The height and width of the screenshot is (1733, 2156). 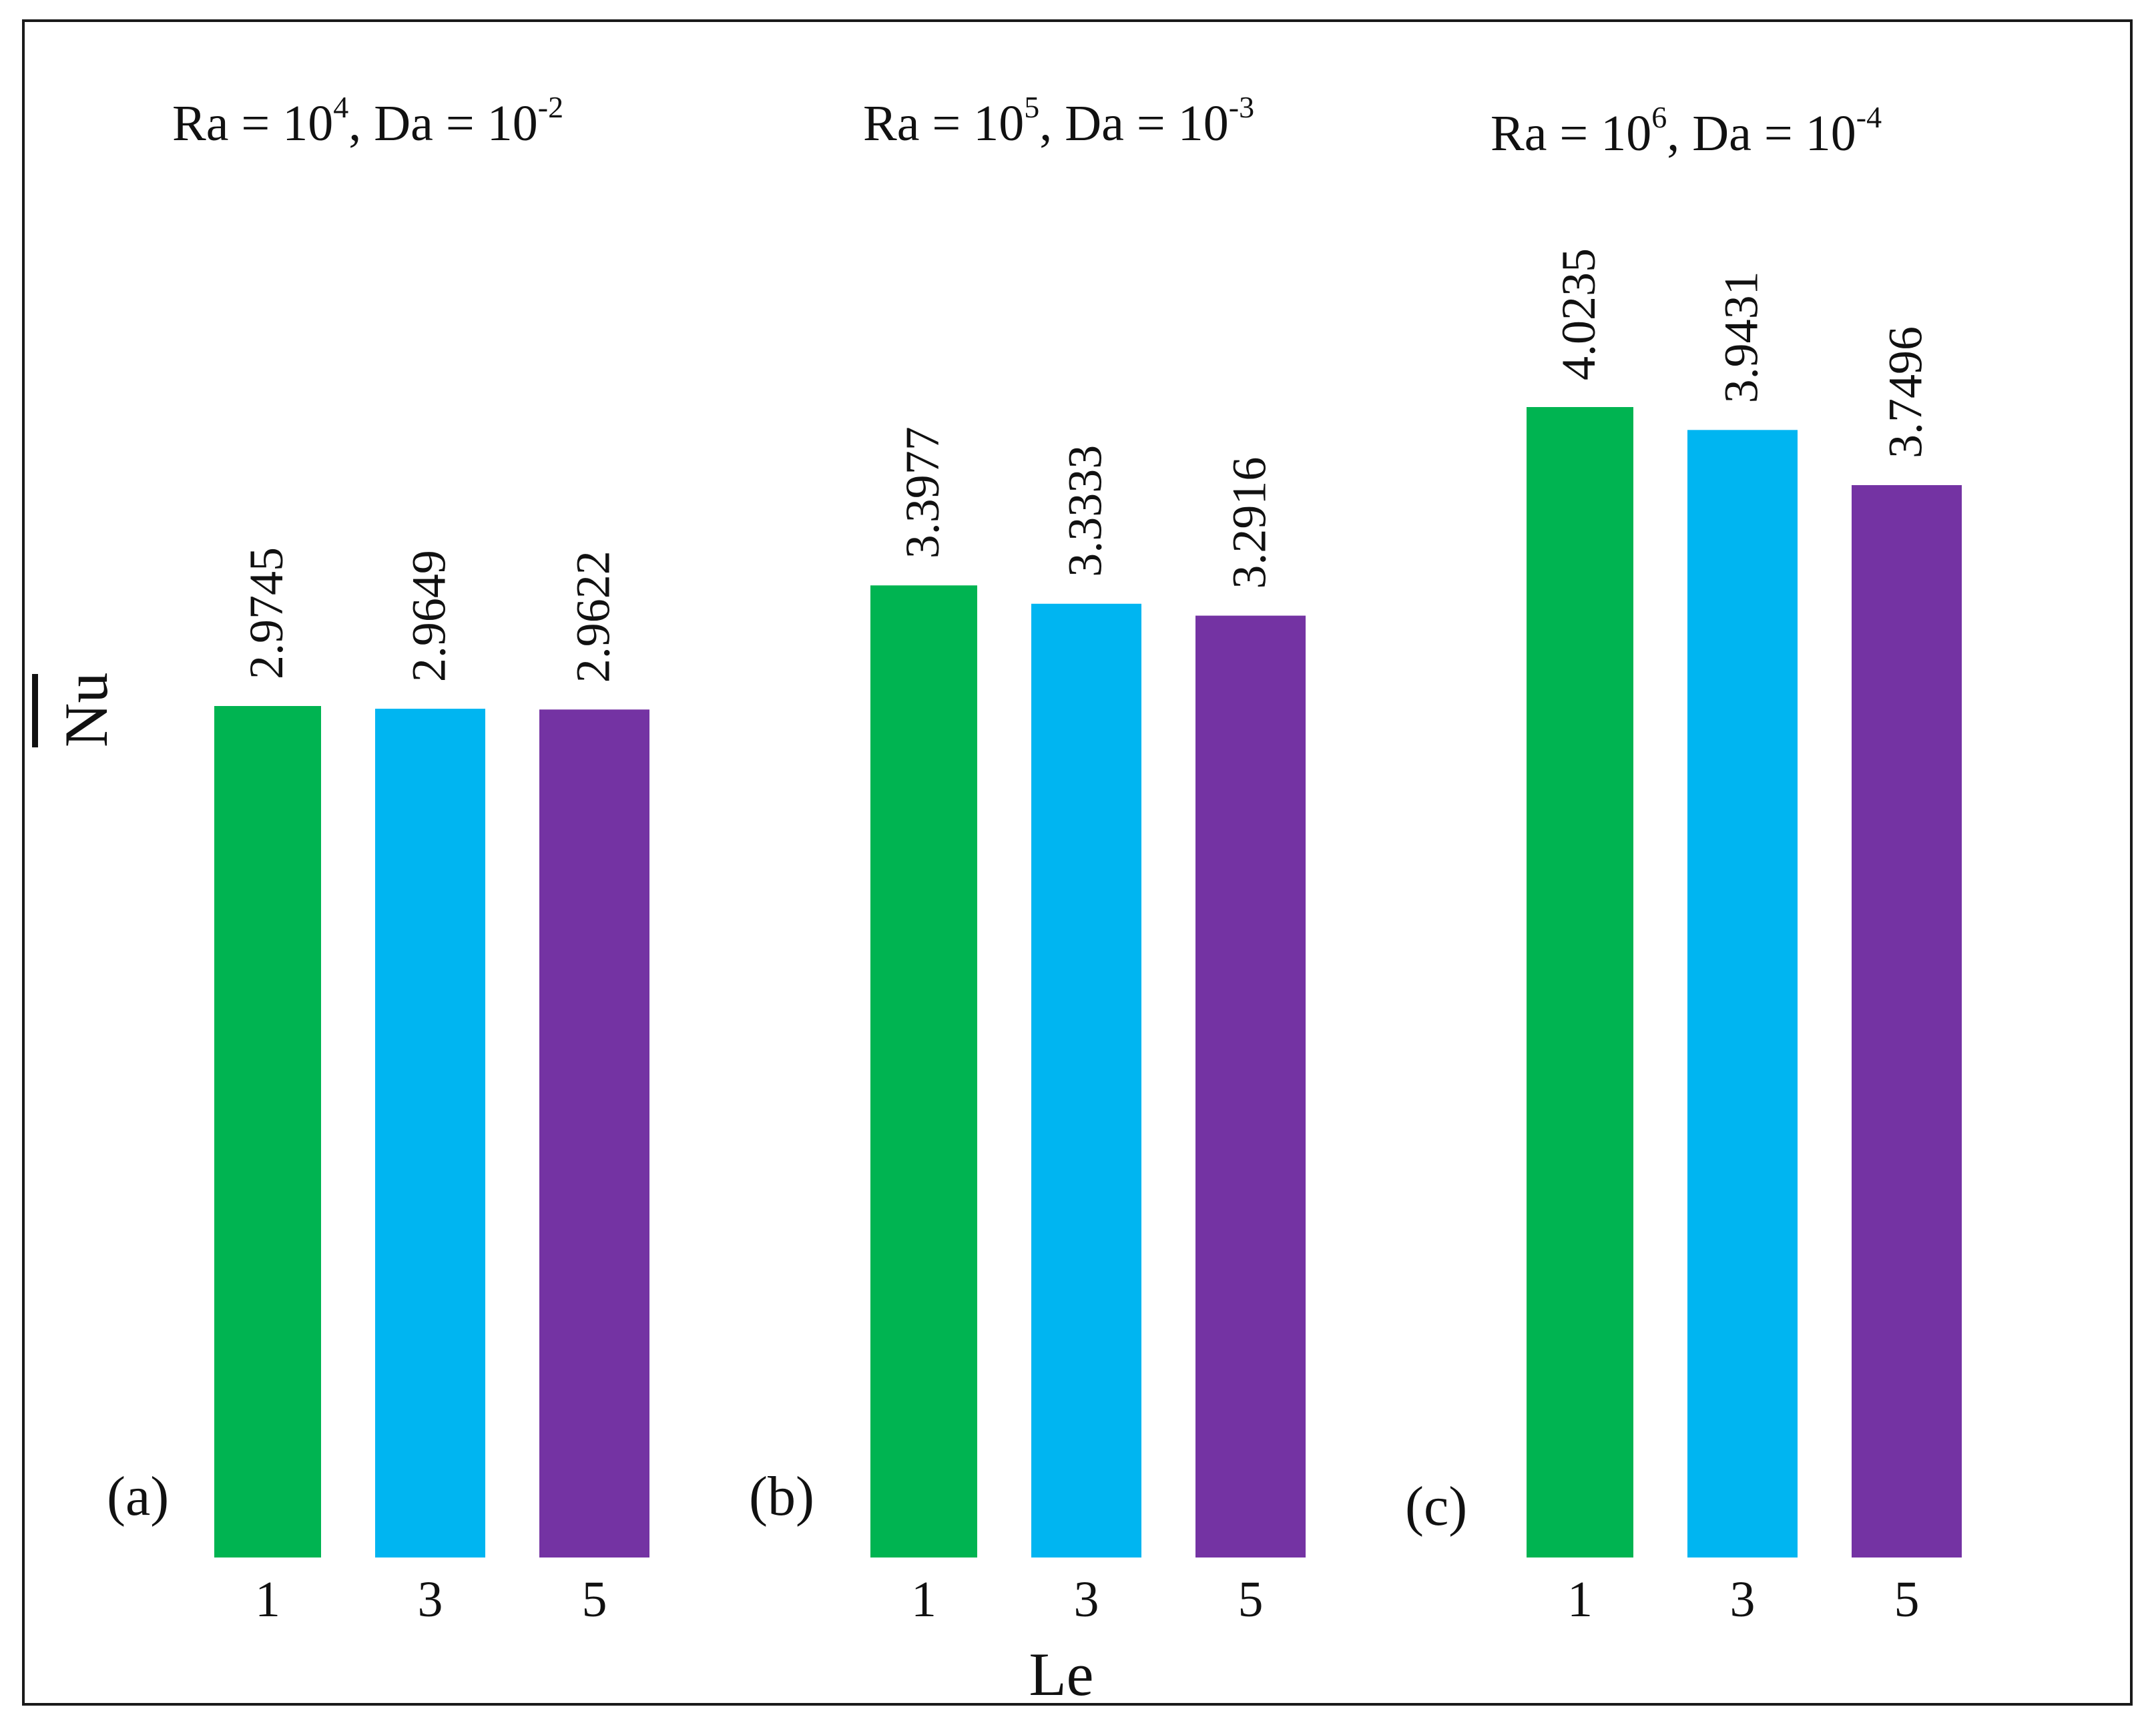 I want to click on value-label: 3.7496, so click(x=1906, y=392).